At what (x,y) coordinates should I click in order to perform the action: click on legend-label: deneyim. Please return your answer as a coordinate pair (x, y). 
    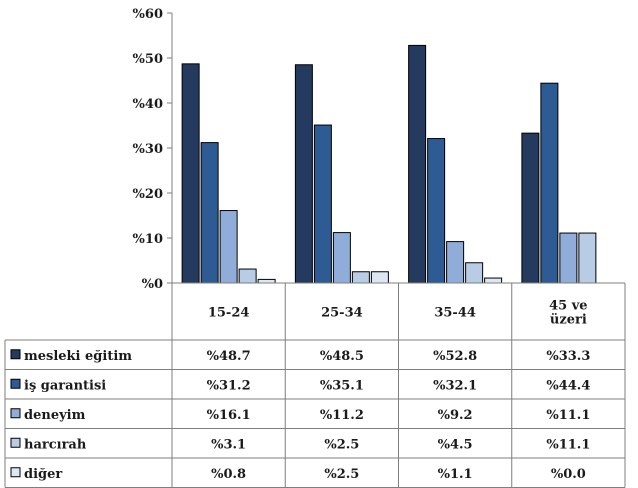
    Looking at the image, I should click on (55, 415).